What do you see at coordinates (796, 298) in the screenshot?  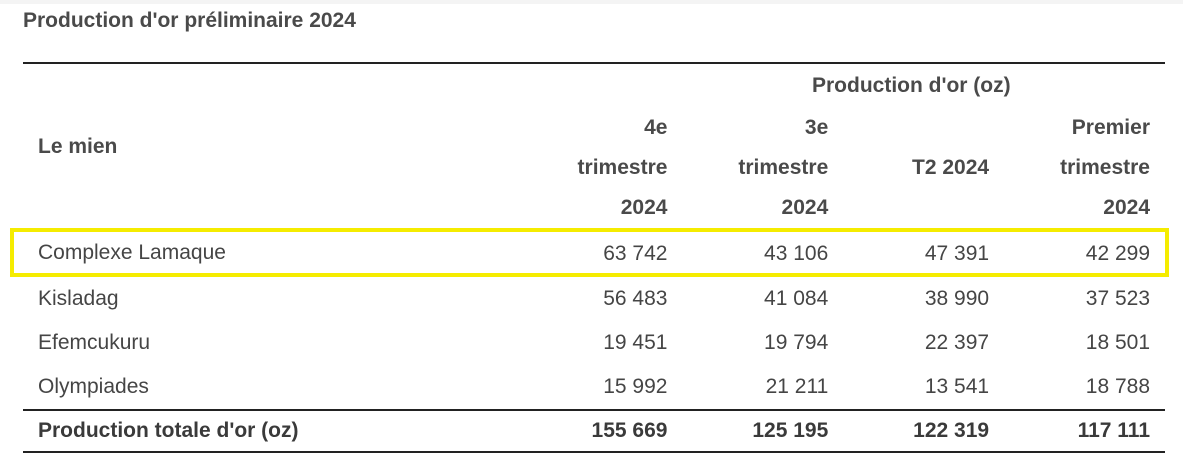 I see `production-value: 41 084` at bounding box center [796, 298].